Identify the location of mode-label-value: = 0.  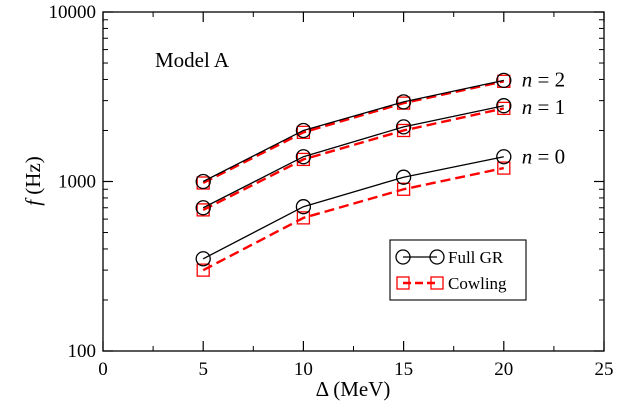
(548, 157).